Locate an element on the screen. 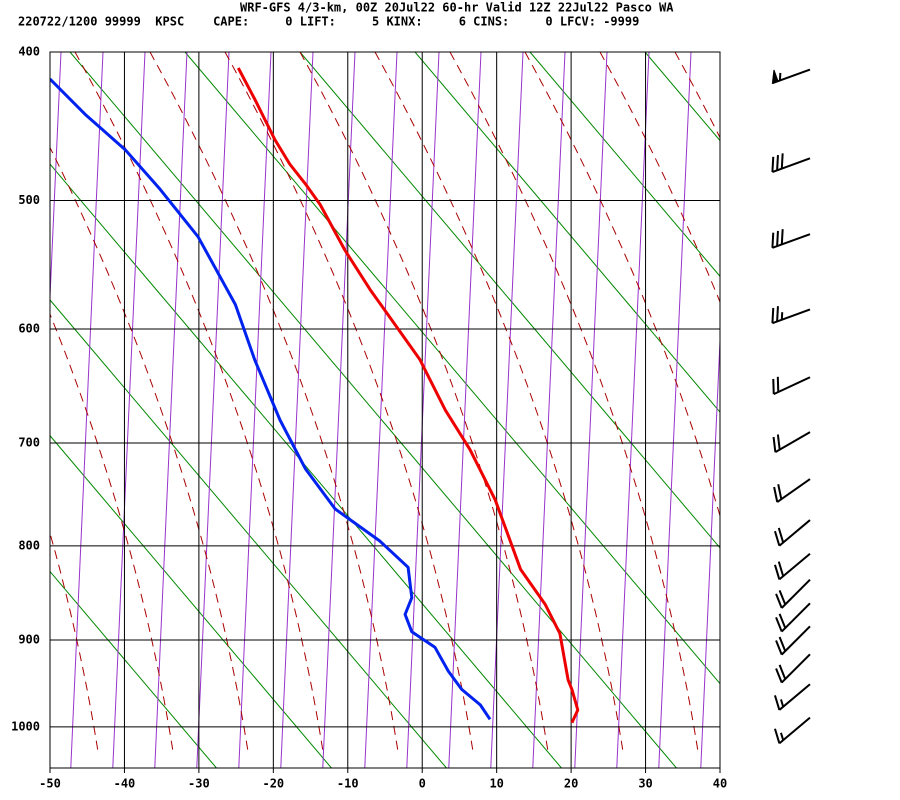 The image size is (900, 800). x-tick-label: -10 is located at coordinates (348, 784).